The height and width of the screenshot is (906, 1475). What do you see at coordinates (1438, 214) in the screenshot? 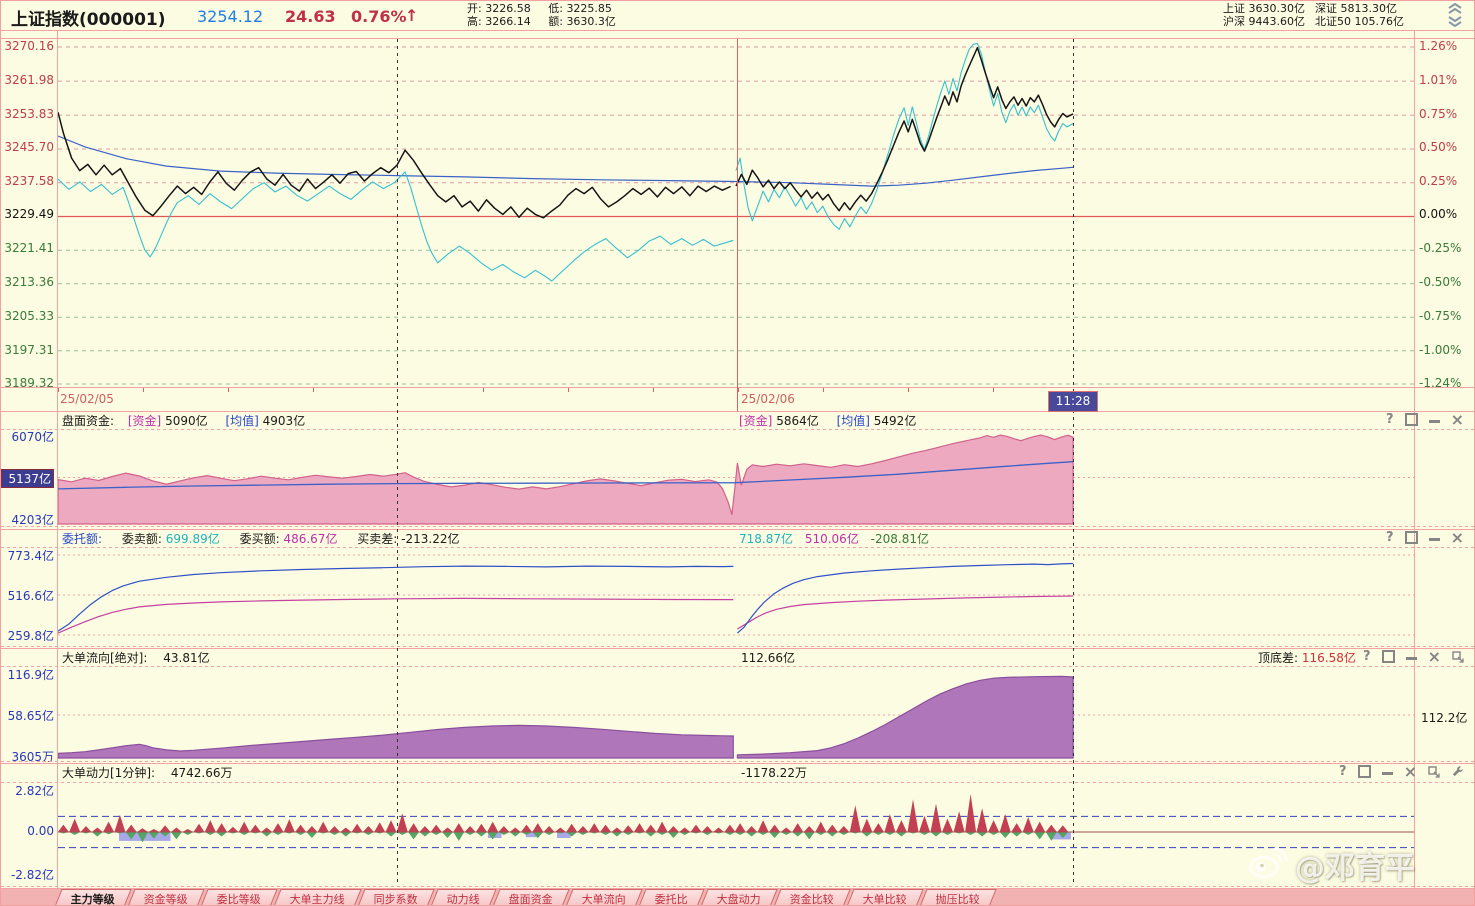
I see `percent-axis-label: 0.00%` at bounding box center [1438, 214].